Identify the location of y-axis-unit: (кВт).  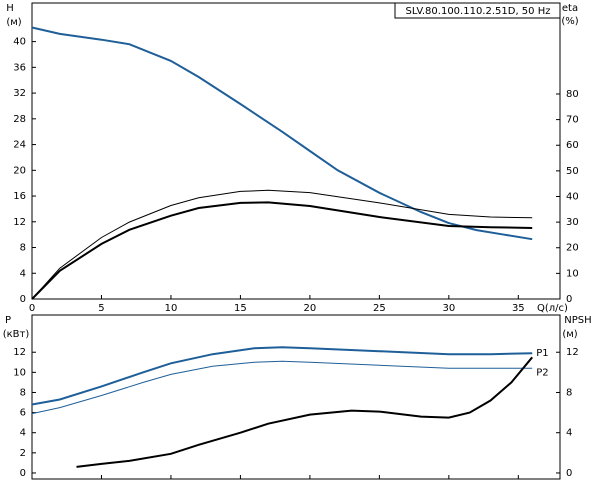
(16, 334).